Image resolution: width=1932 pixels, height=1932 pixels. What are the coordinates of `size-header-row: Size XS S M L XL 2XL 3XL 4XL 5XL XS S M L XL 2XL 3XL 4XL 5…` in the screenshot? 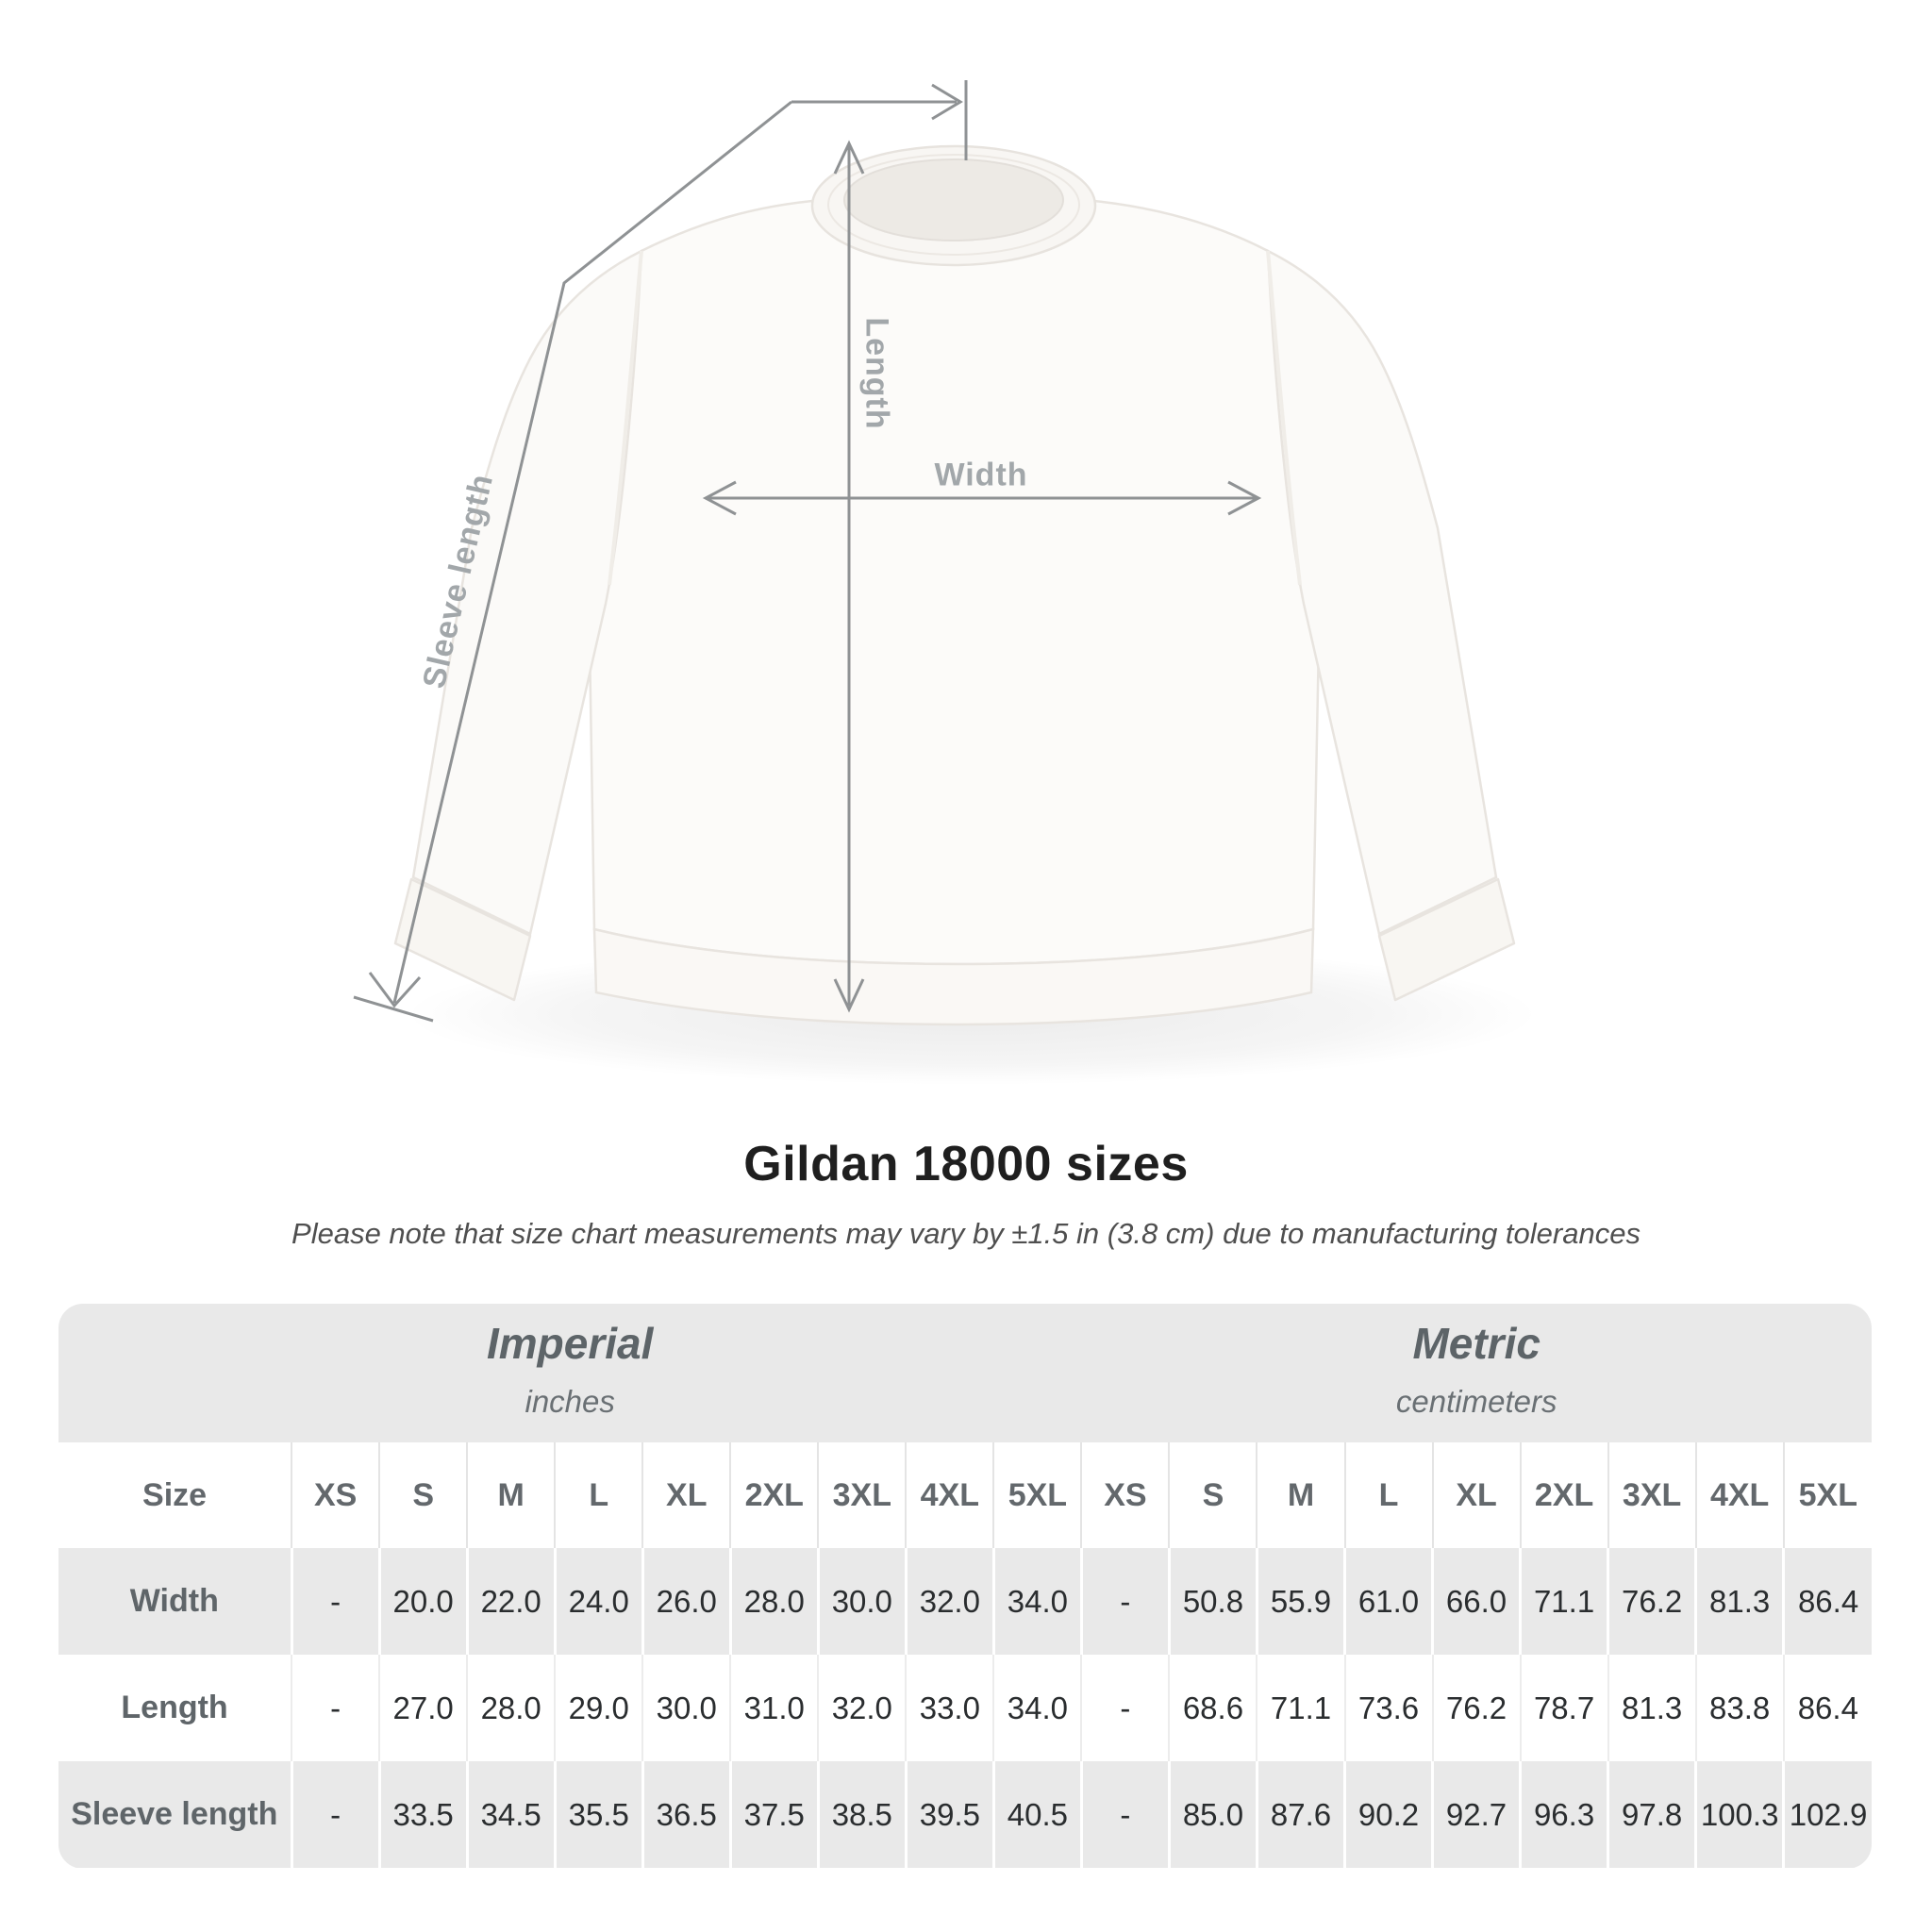 It's located at (965, 1495).